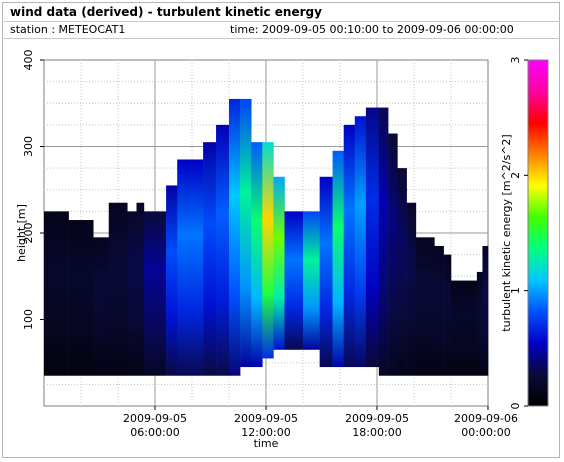  I want to click on y-tick-label: 400, so click(28, 60).